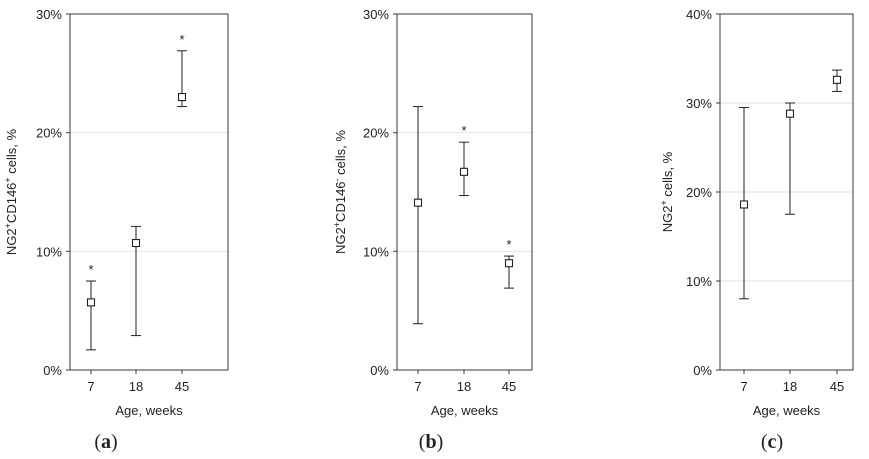  I want to click on y-axis-title: NG2+ cells, %, so click(667, 191).